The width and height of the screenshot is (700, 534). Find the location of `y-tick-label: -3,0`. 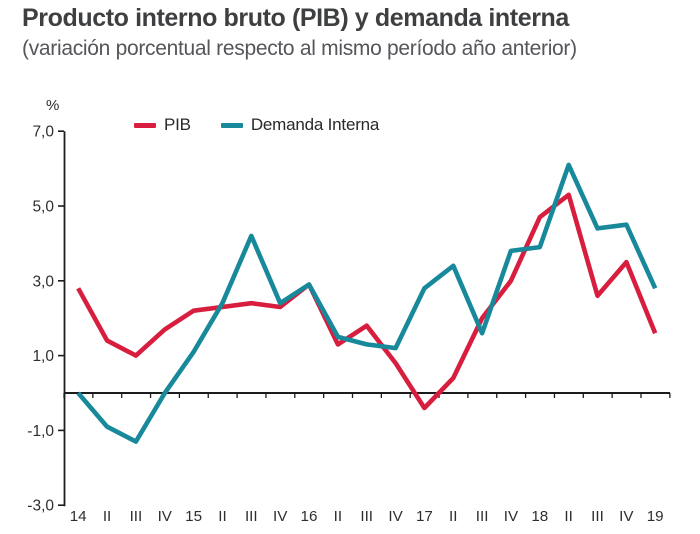

y-tick-label: -3,0 is located at coordinates (40, 506).